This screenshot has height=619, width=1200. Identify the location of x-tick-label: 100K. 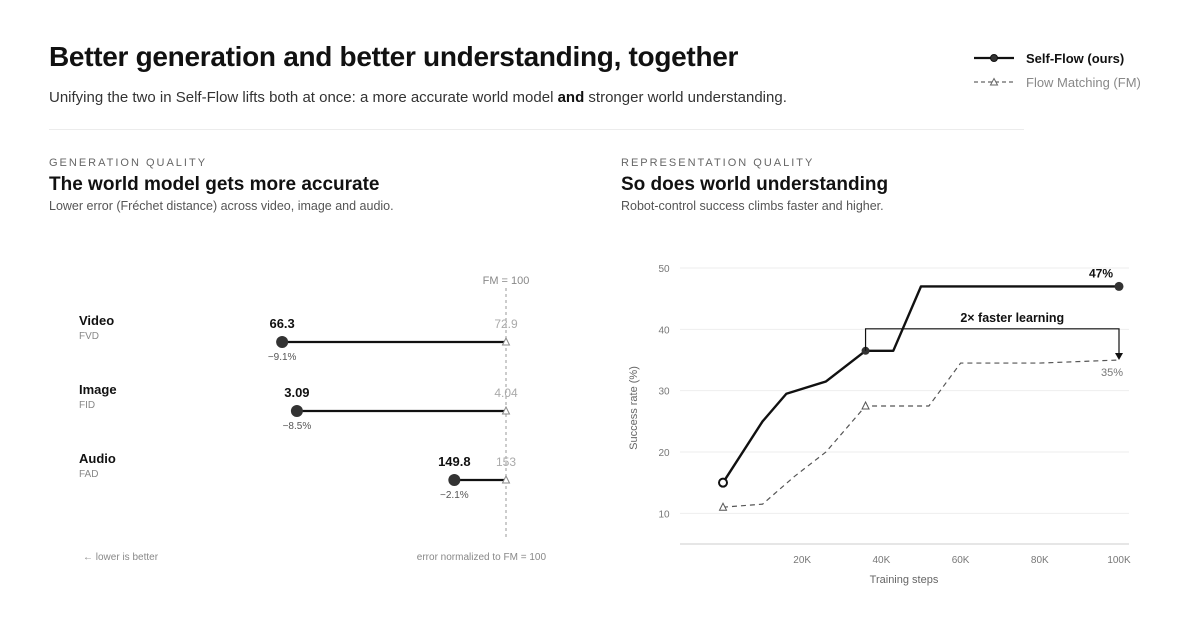
(1119, 560).